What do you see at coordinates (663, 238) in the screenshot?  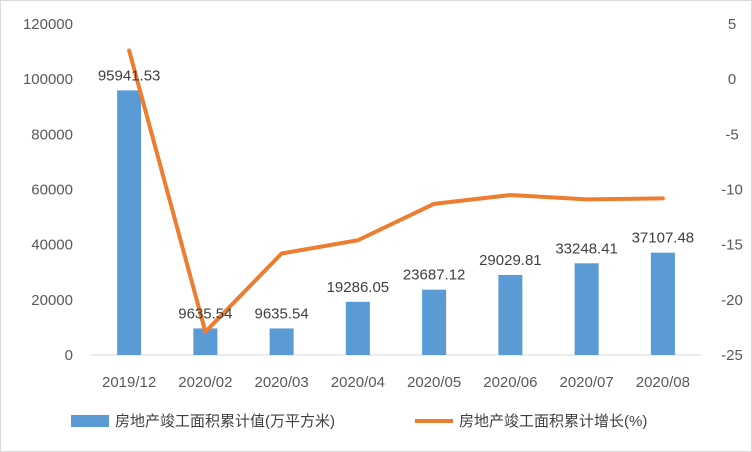 I see `bar-data-label: 37107.48` at bounding box center [663, 238].